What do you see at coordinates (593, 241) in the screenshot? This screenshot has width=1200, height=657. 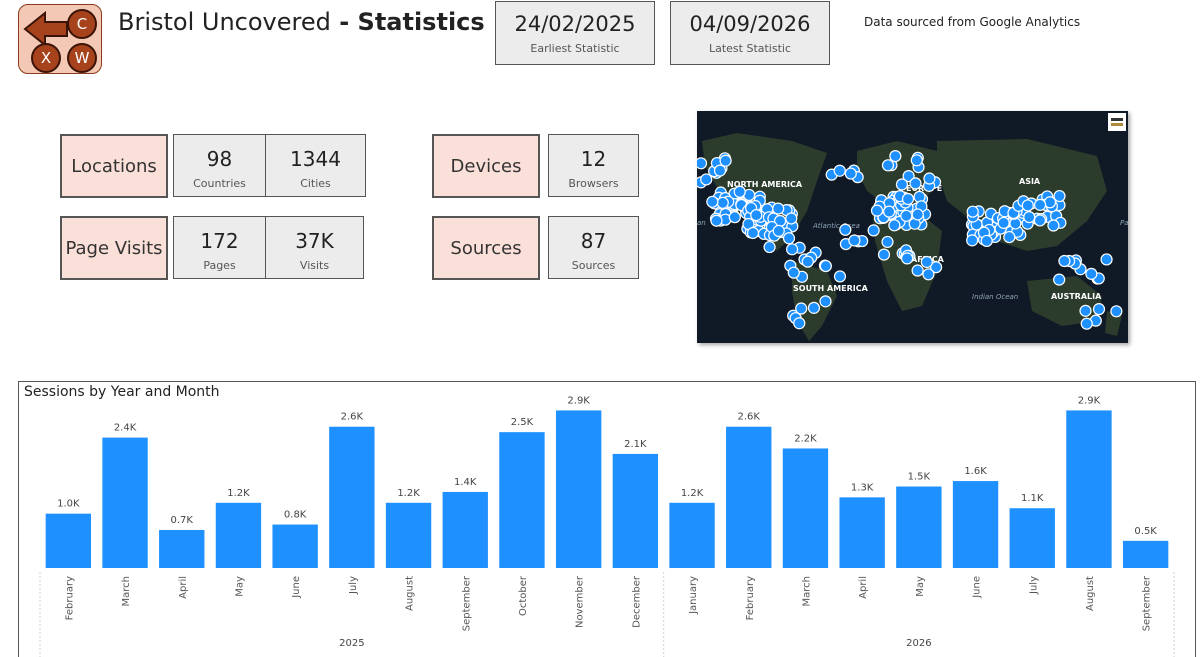 I see `sources-value: 87` at bounding box center [593, 241].